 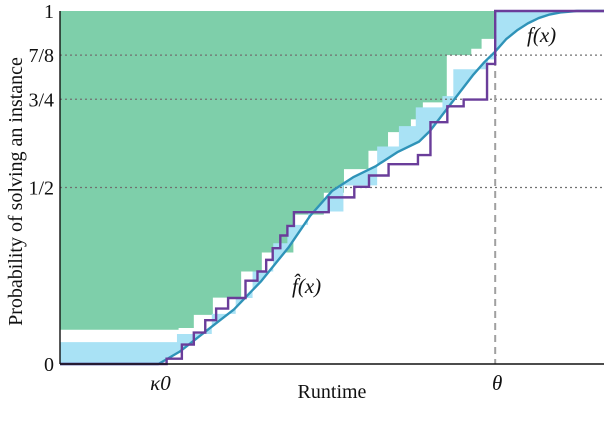 I want to click on y-tick-label: 1, so click(x=49, y=12).